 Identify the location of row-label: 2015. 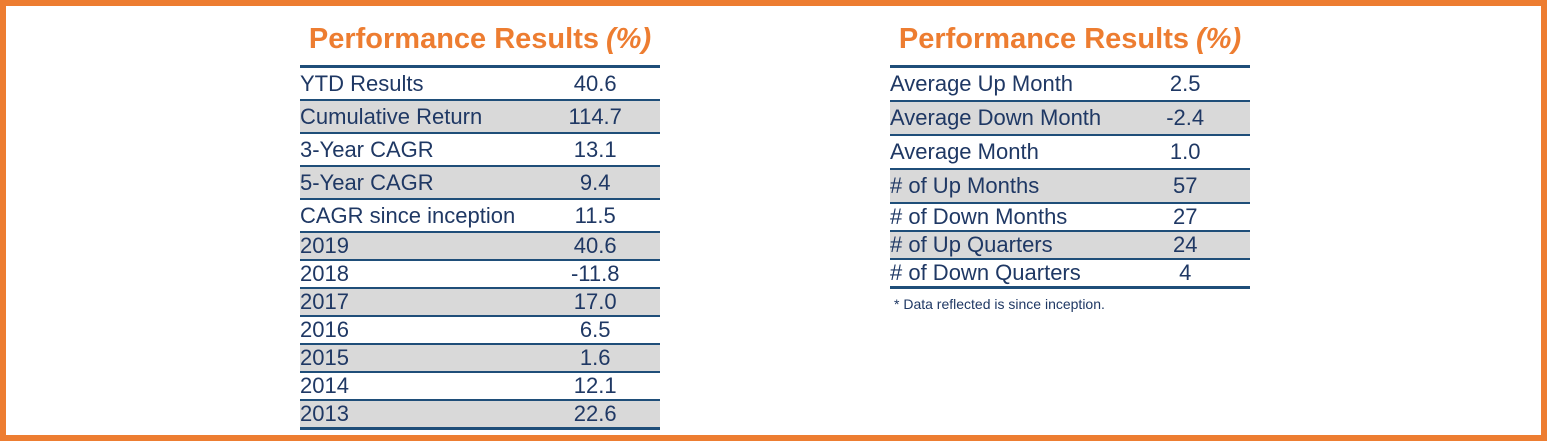
(415, 358).